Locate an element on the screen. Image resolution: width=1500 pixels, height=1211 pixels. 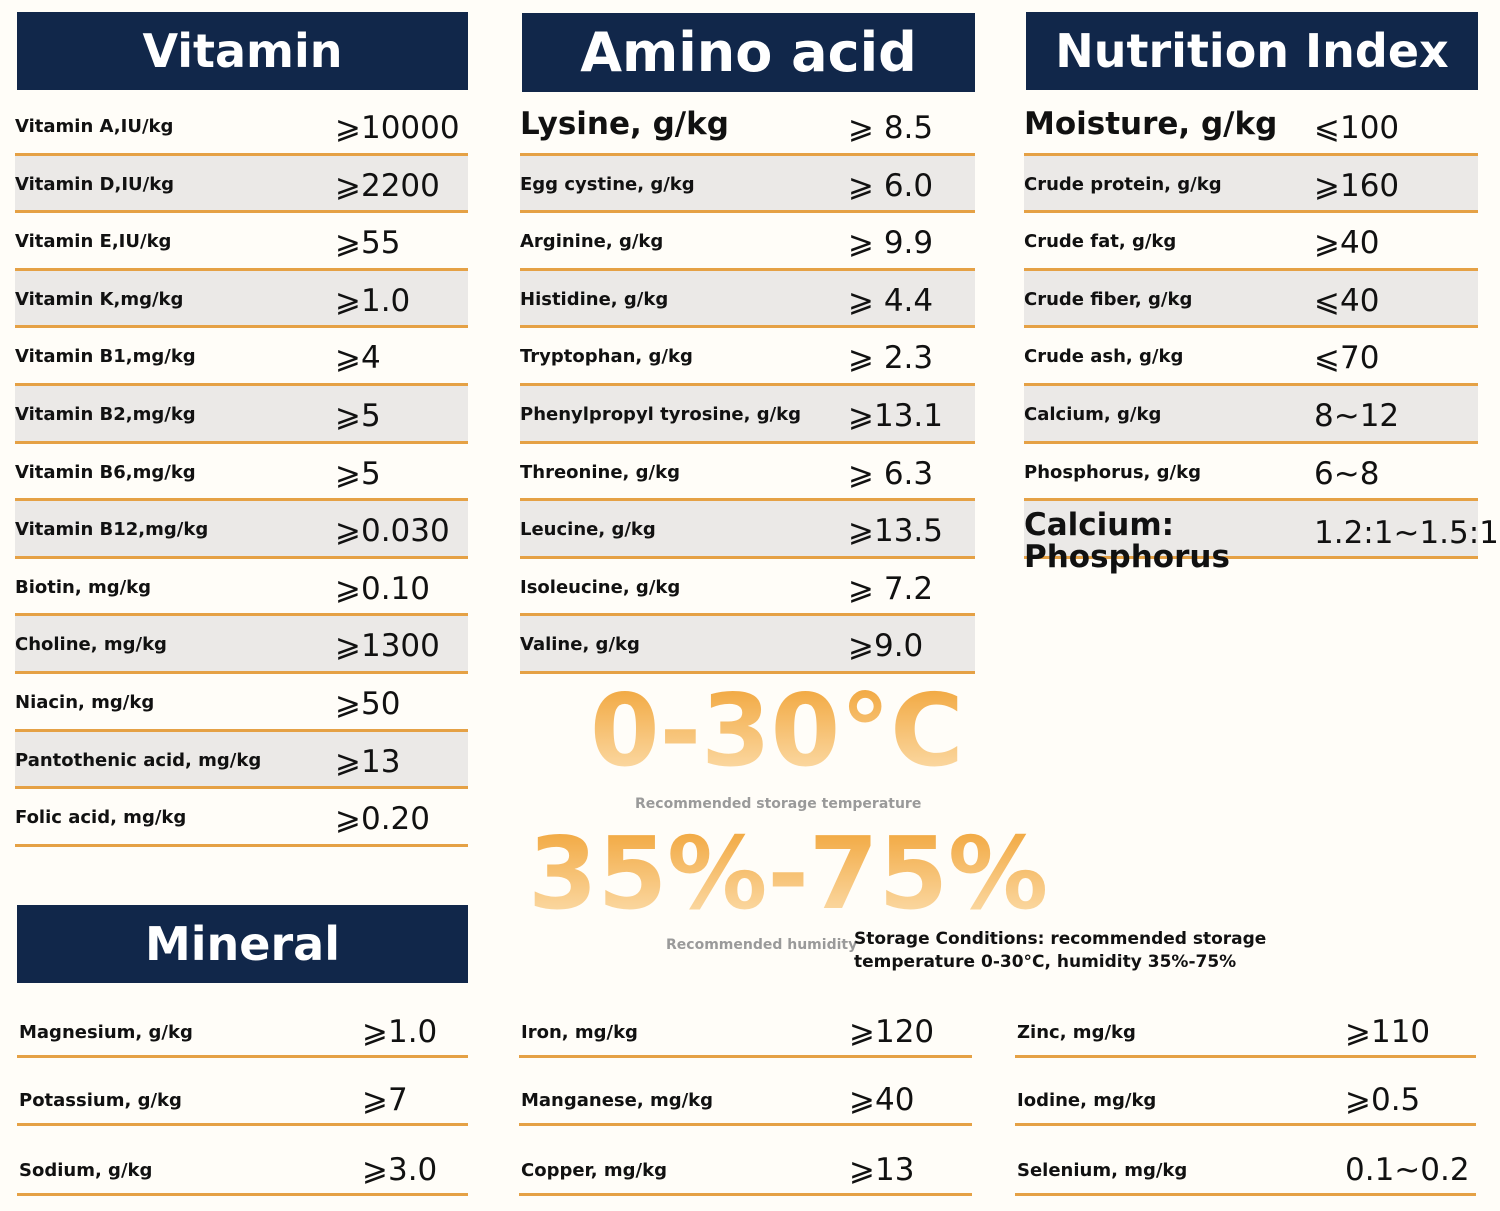
table-row: Moisture, g/kg ⩽100 is located at coordinates (1251, 127).